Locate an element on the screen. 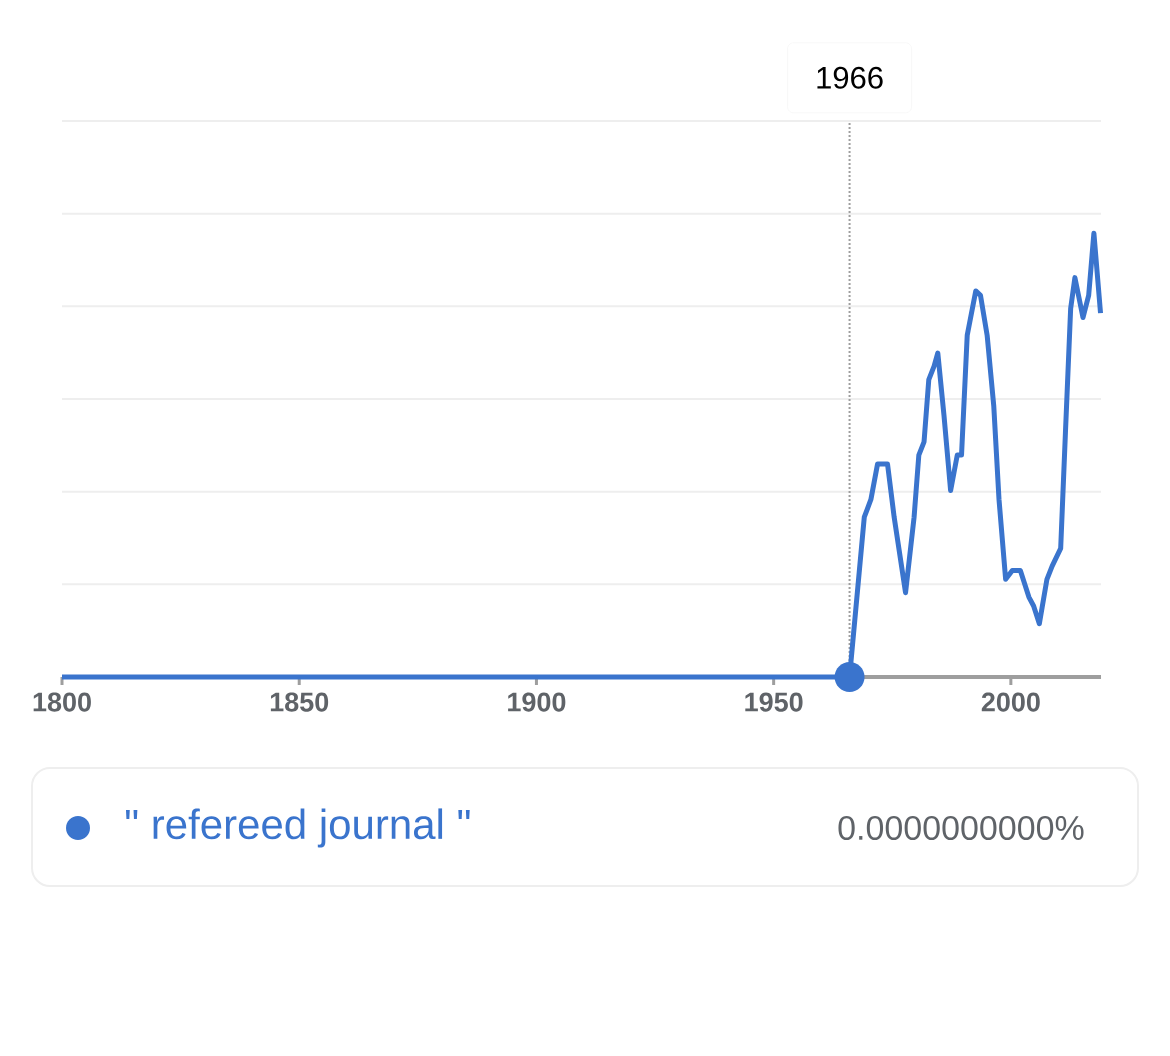 Image resolution: width=1170 pixels, height=1056 pixels. ref-line-label: 1966 is located at coordinates (850, 77).